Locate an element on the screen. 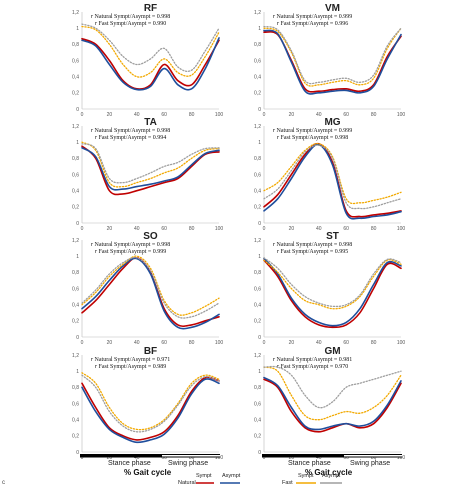 The width and height of the screenshot is (474, 488). correlation-natural: r Natural Sympt/Asympt = 0.971 is located at coordinates (131, 360).